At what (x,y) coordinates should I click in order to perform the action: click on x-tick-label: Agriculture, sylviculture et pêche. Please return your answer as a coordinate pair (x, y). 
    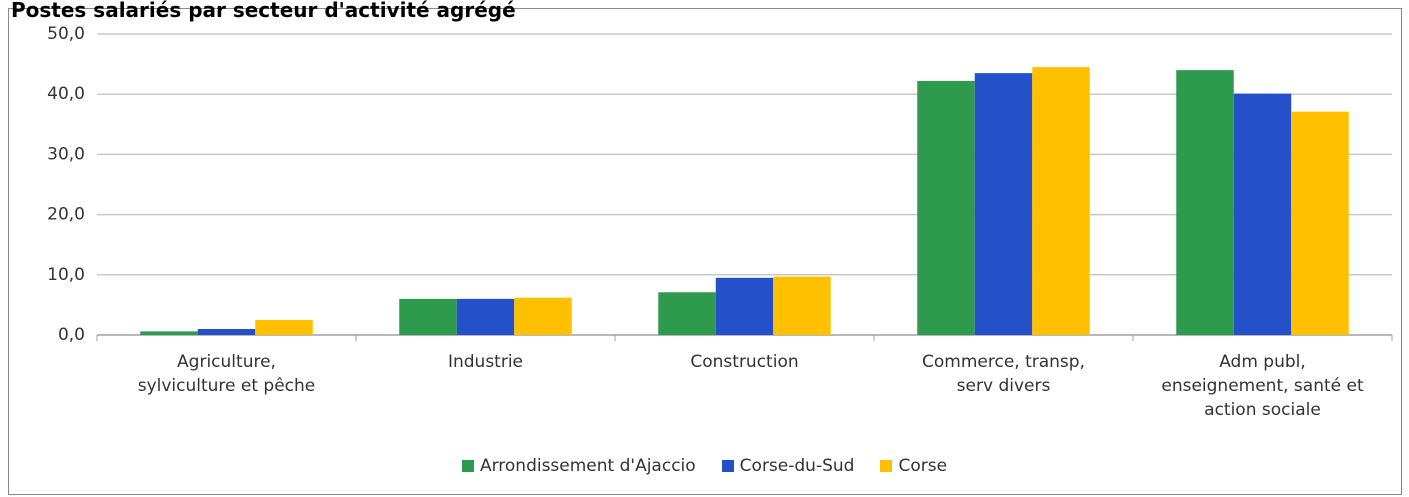
    Looking at the image, I should click on (226, 374).